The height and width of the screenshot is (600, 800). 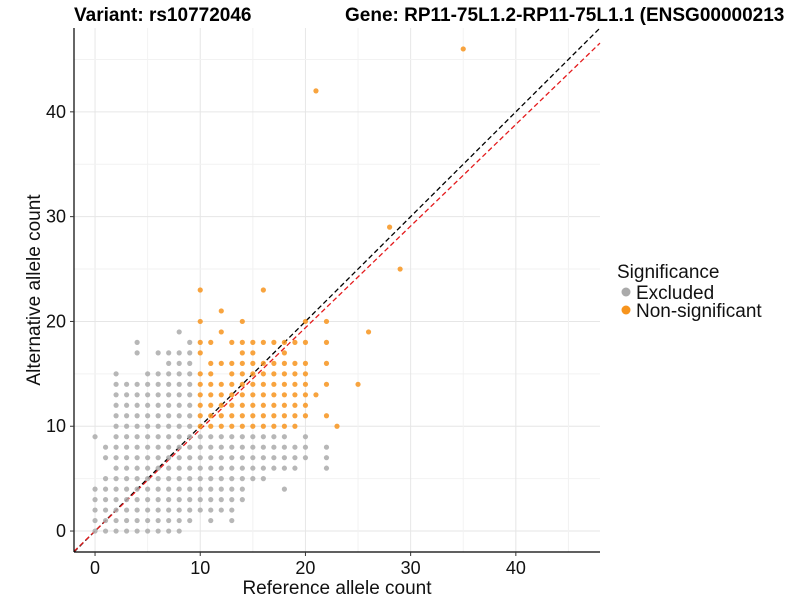 I want to click on y-tick-label: 0, so click(x=61, y=531).